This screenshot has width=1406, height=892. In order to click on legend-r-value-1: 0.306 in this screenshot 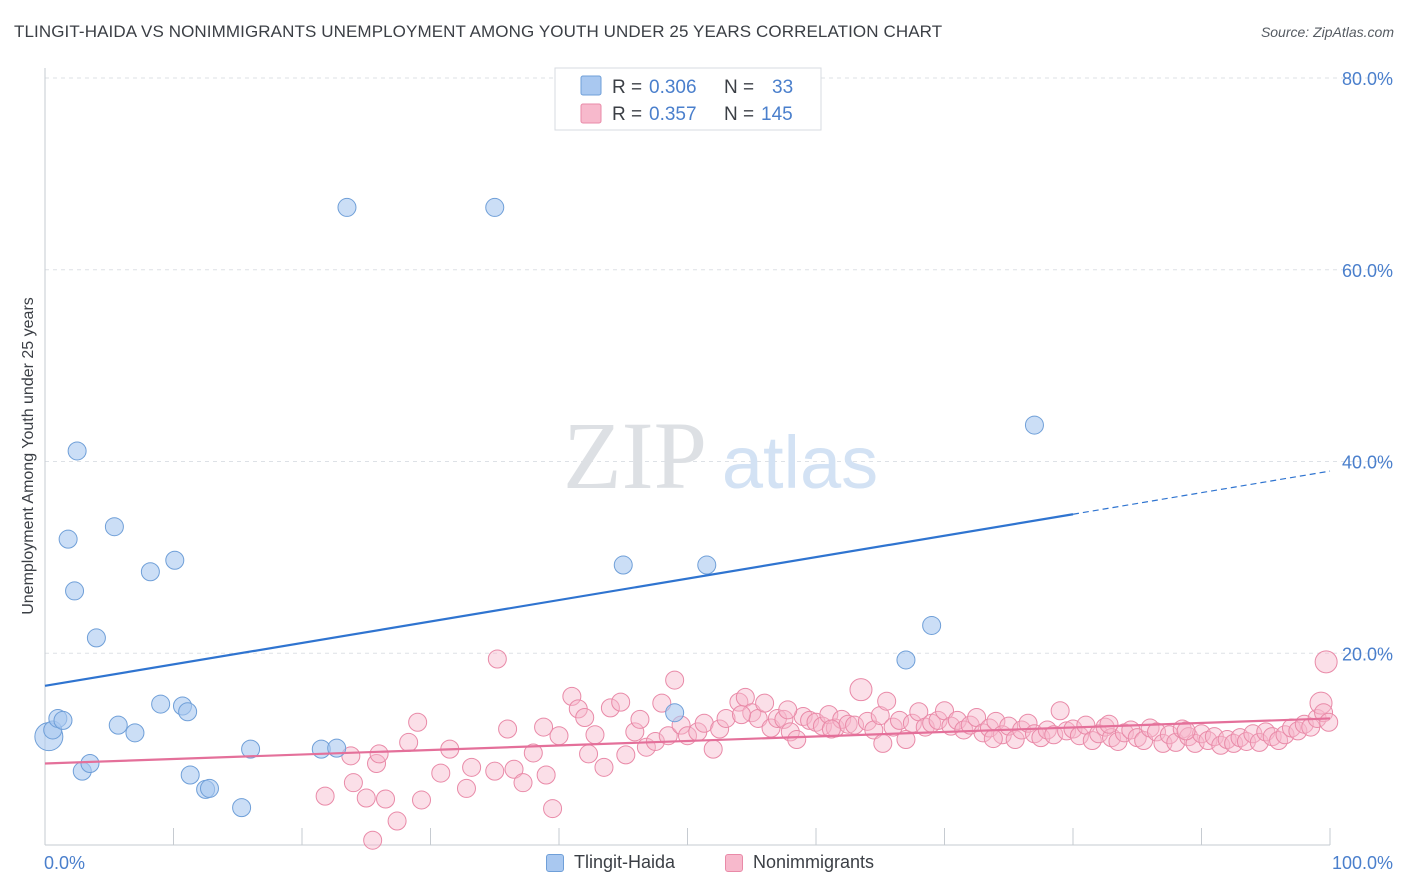, I will do `click(673, 87)`.